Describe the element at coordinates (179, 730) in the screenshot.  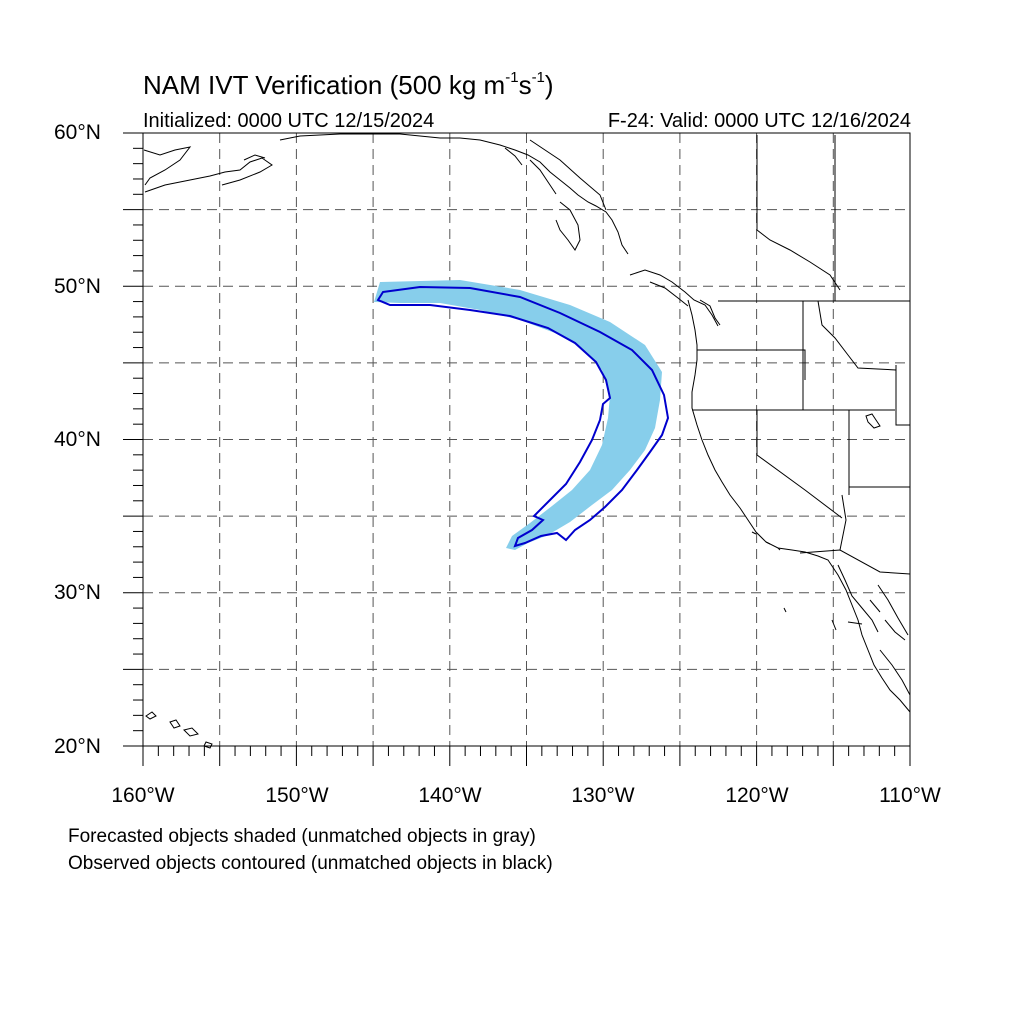
I see `hawaii-islands` at that location.